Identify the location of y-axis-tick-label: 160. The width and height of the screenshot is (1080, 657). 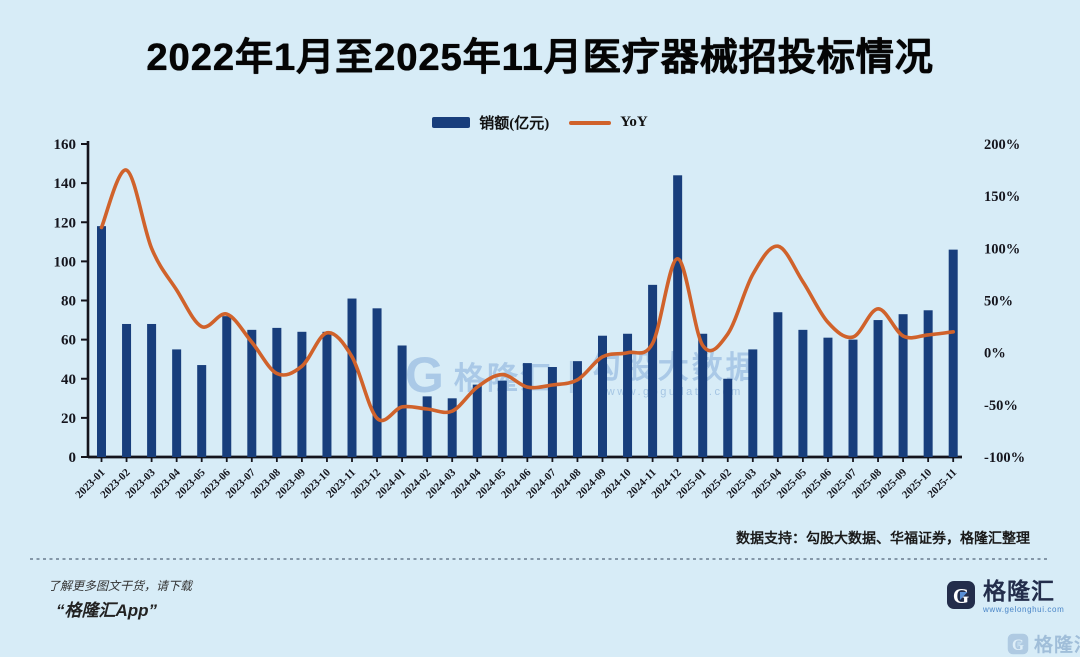
(65, 145).